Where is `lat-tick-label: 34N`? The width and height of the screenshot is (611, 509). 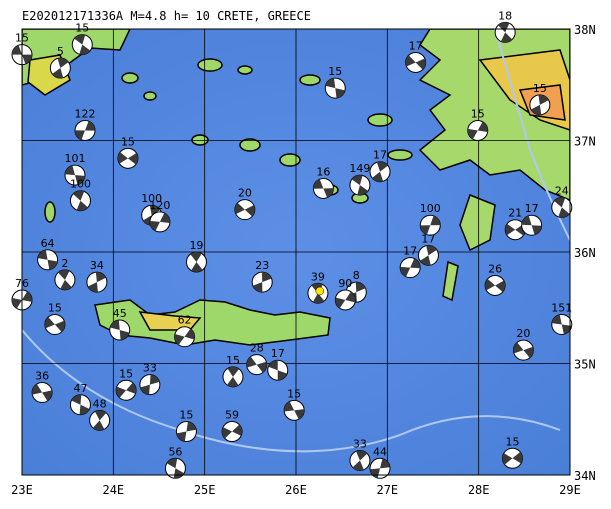
lat-tick-label: 34N is located at coordinates (585, 476).